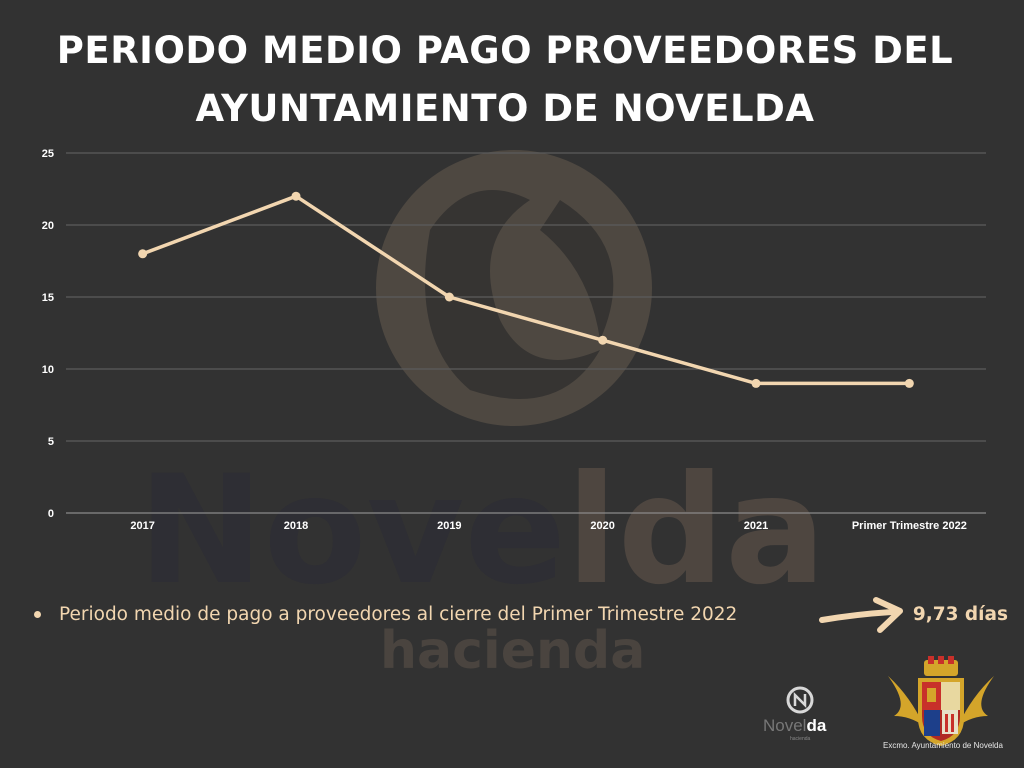 The width and height of the screenshot is (1024, 768). Describe the element at coordinates (48, 154) in the screenshot. I see `y-tick-label: 25` at that location.